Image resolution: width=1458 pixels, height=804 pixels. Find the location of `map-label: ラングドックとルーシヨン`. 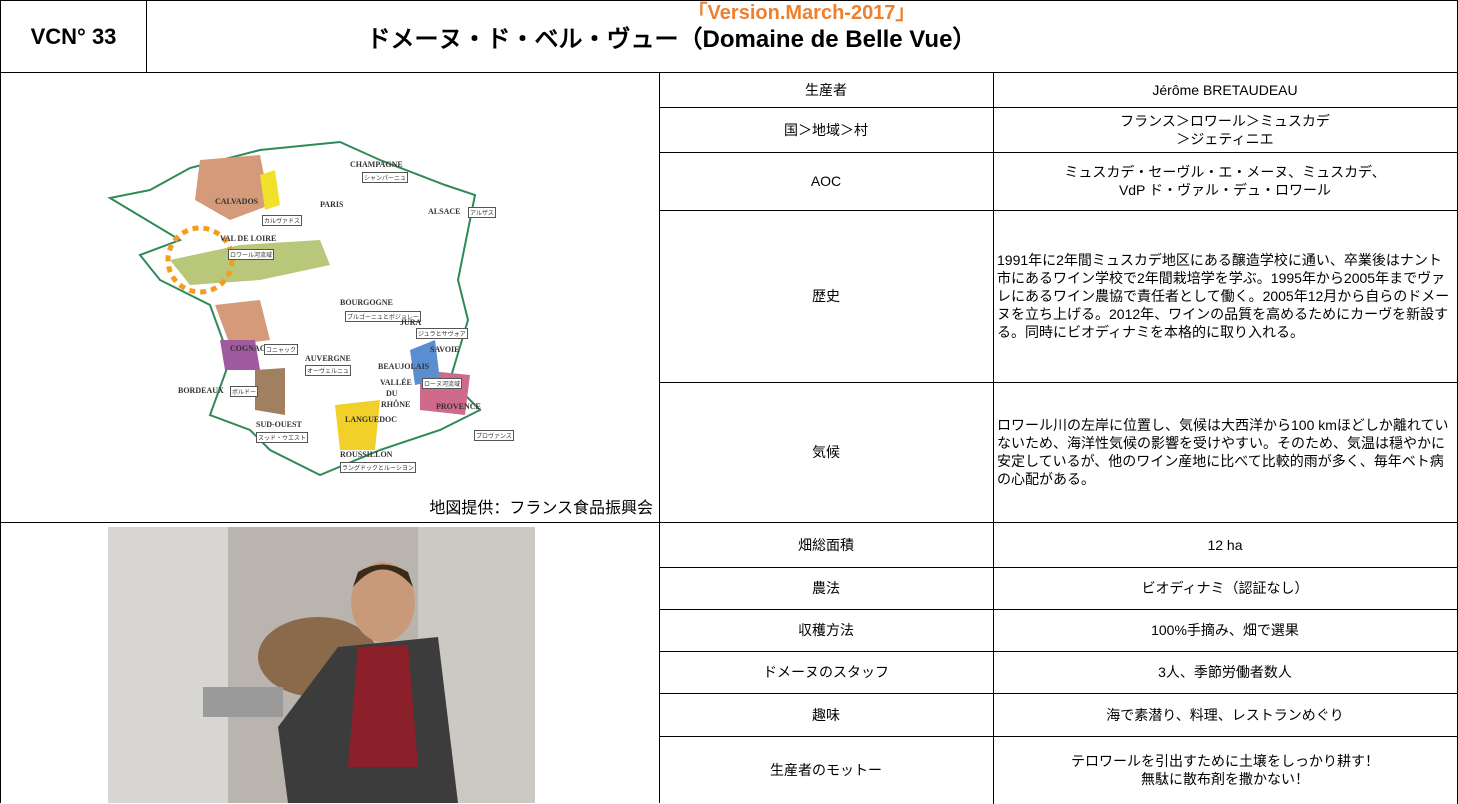

map-label: ラングドックとルーシヨン is located at coordinates (378, 467).